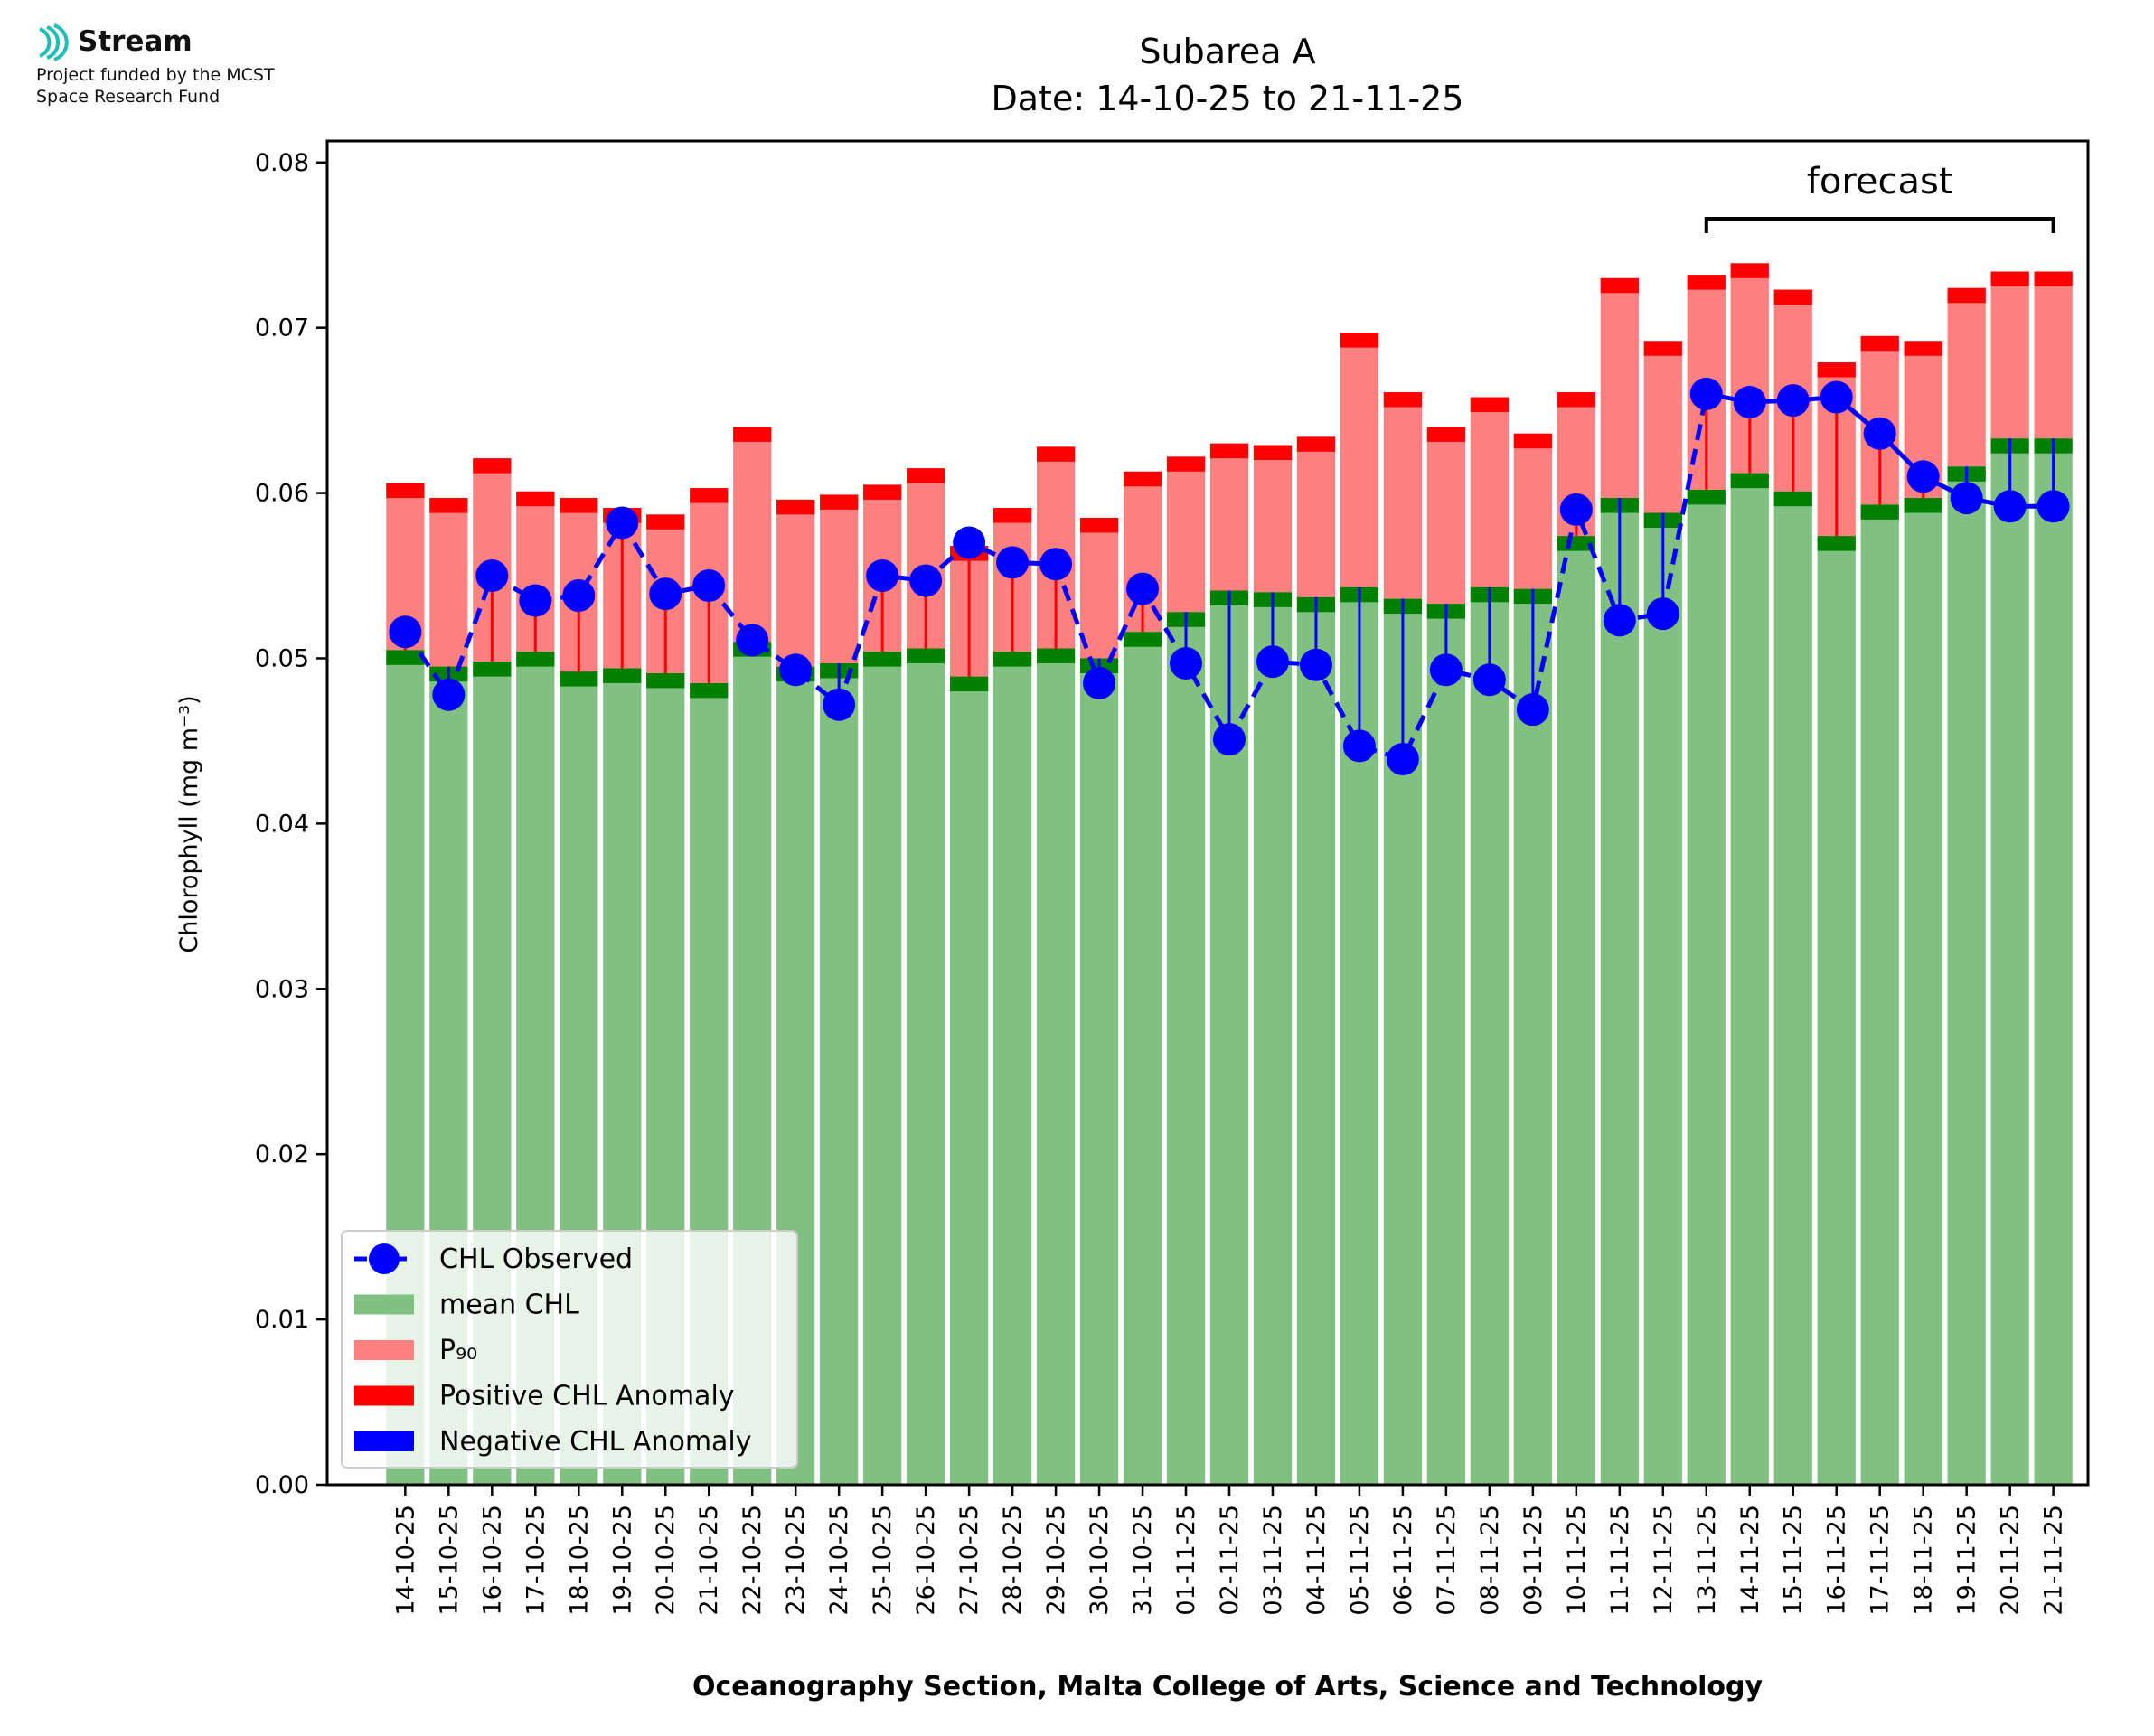 This screenshot has width=2154, height=1736. Describe the element at coordinates (2054, 1560) in the screenshot. I see `x-tick-label: 21-11-25` at that location.